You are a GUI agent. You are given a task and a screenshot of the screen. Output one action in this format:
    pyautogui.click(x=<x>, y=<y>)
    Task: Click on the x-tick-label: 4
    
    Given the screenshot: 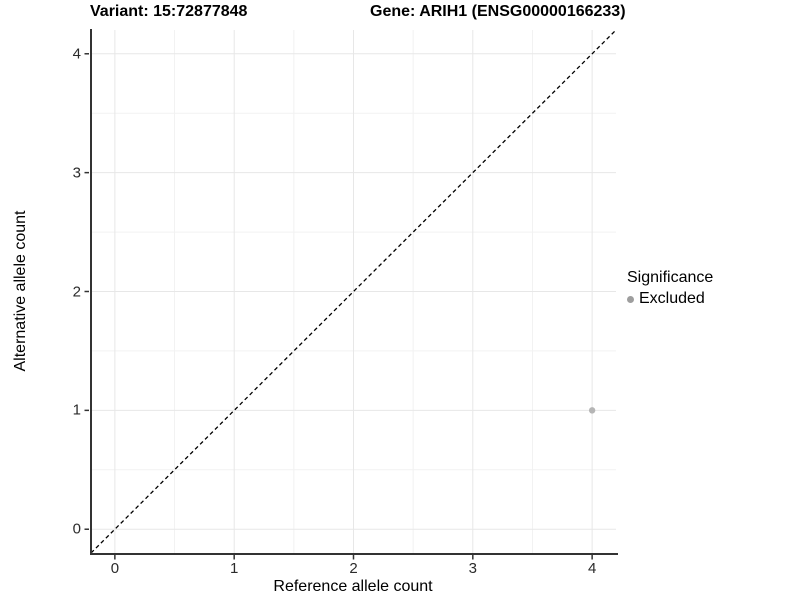 What is the action you would take?
    pyautogui.click(x=592, y=568)
    